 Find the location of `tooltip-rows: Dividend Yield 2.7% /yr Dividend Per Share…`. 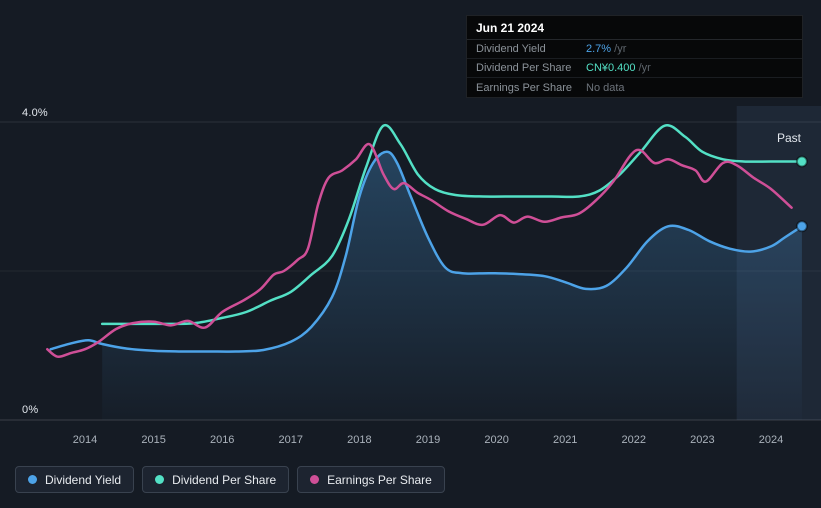

tooltip-rows: Dividend Yield 2.7% /yr Dividend Per Share… is located at coordinates (634, 68).